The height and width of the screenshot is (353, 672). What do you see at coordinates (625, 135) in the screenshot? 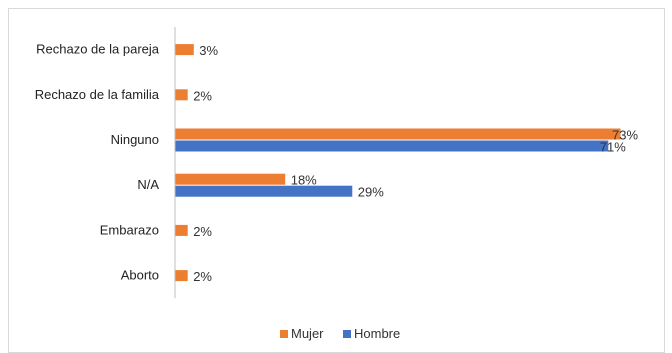
I see `data-label-mujer: 73%` at bounding box center [625, 135].